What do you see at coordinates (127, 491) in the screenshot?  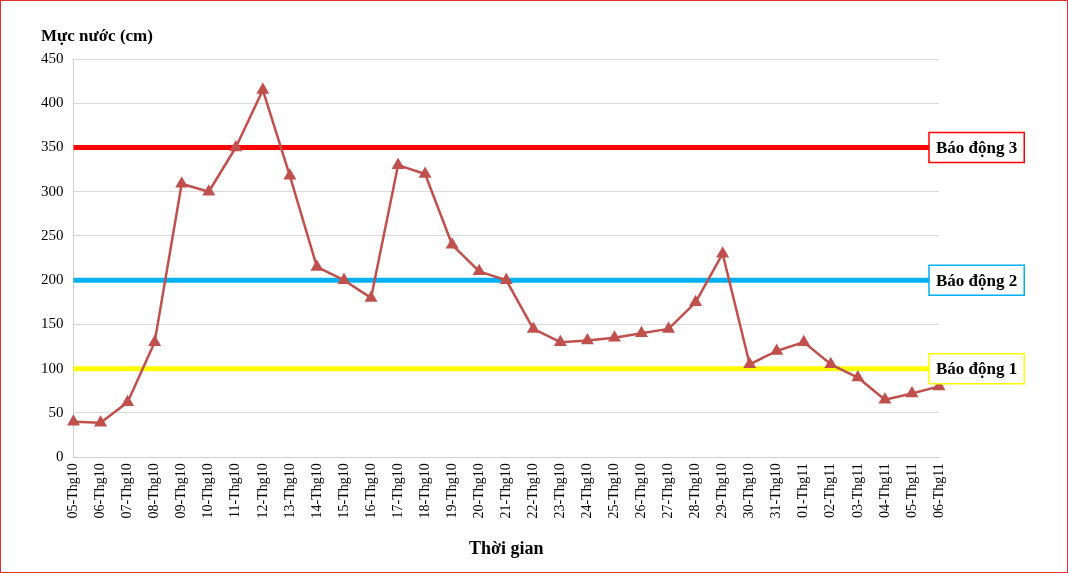 I see `x-tick-label: 07-Thg10` at bounding box center [127, 491].